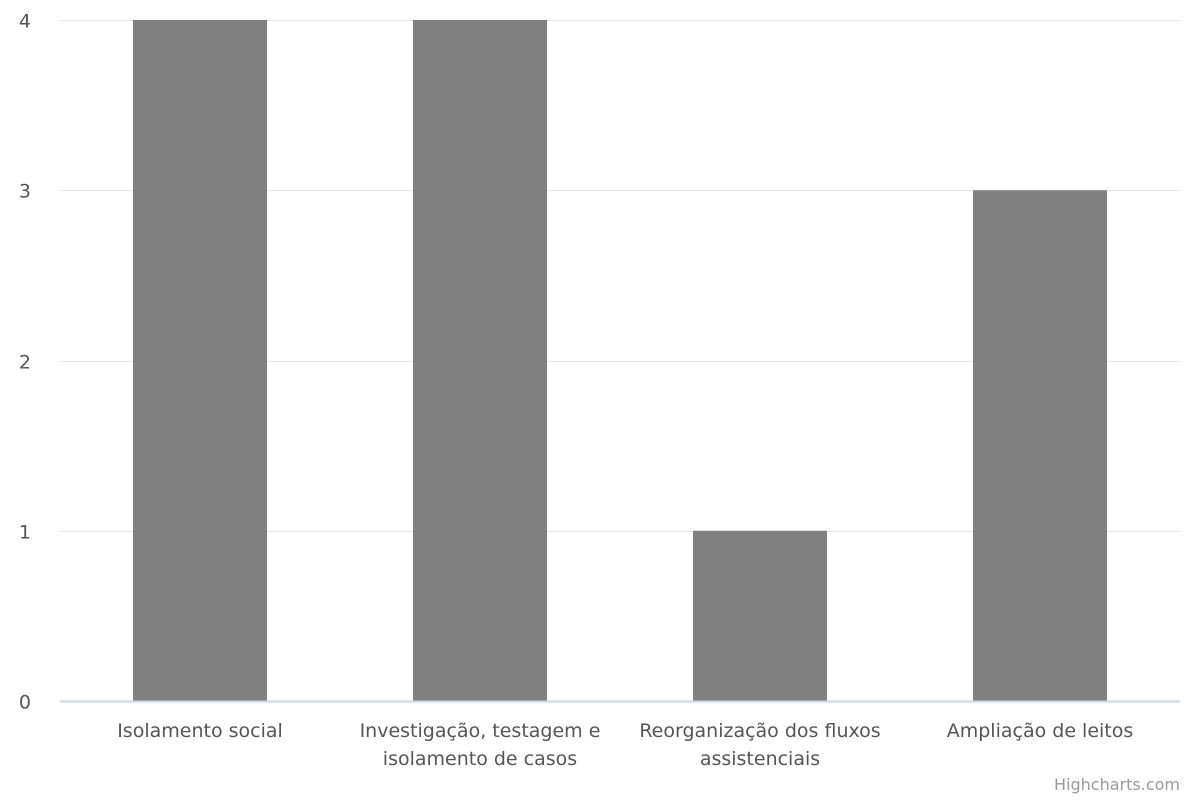 This screenshot has height=800, width=1200. Describe the element at coordinates (25, 533) in the screenshot. I see `y-tick-label: 1` at that location.